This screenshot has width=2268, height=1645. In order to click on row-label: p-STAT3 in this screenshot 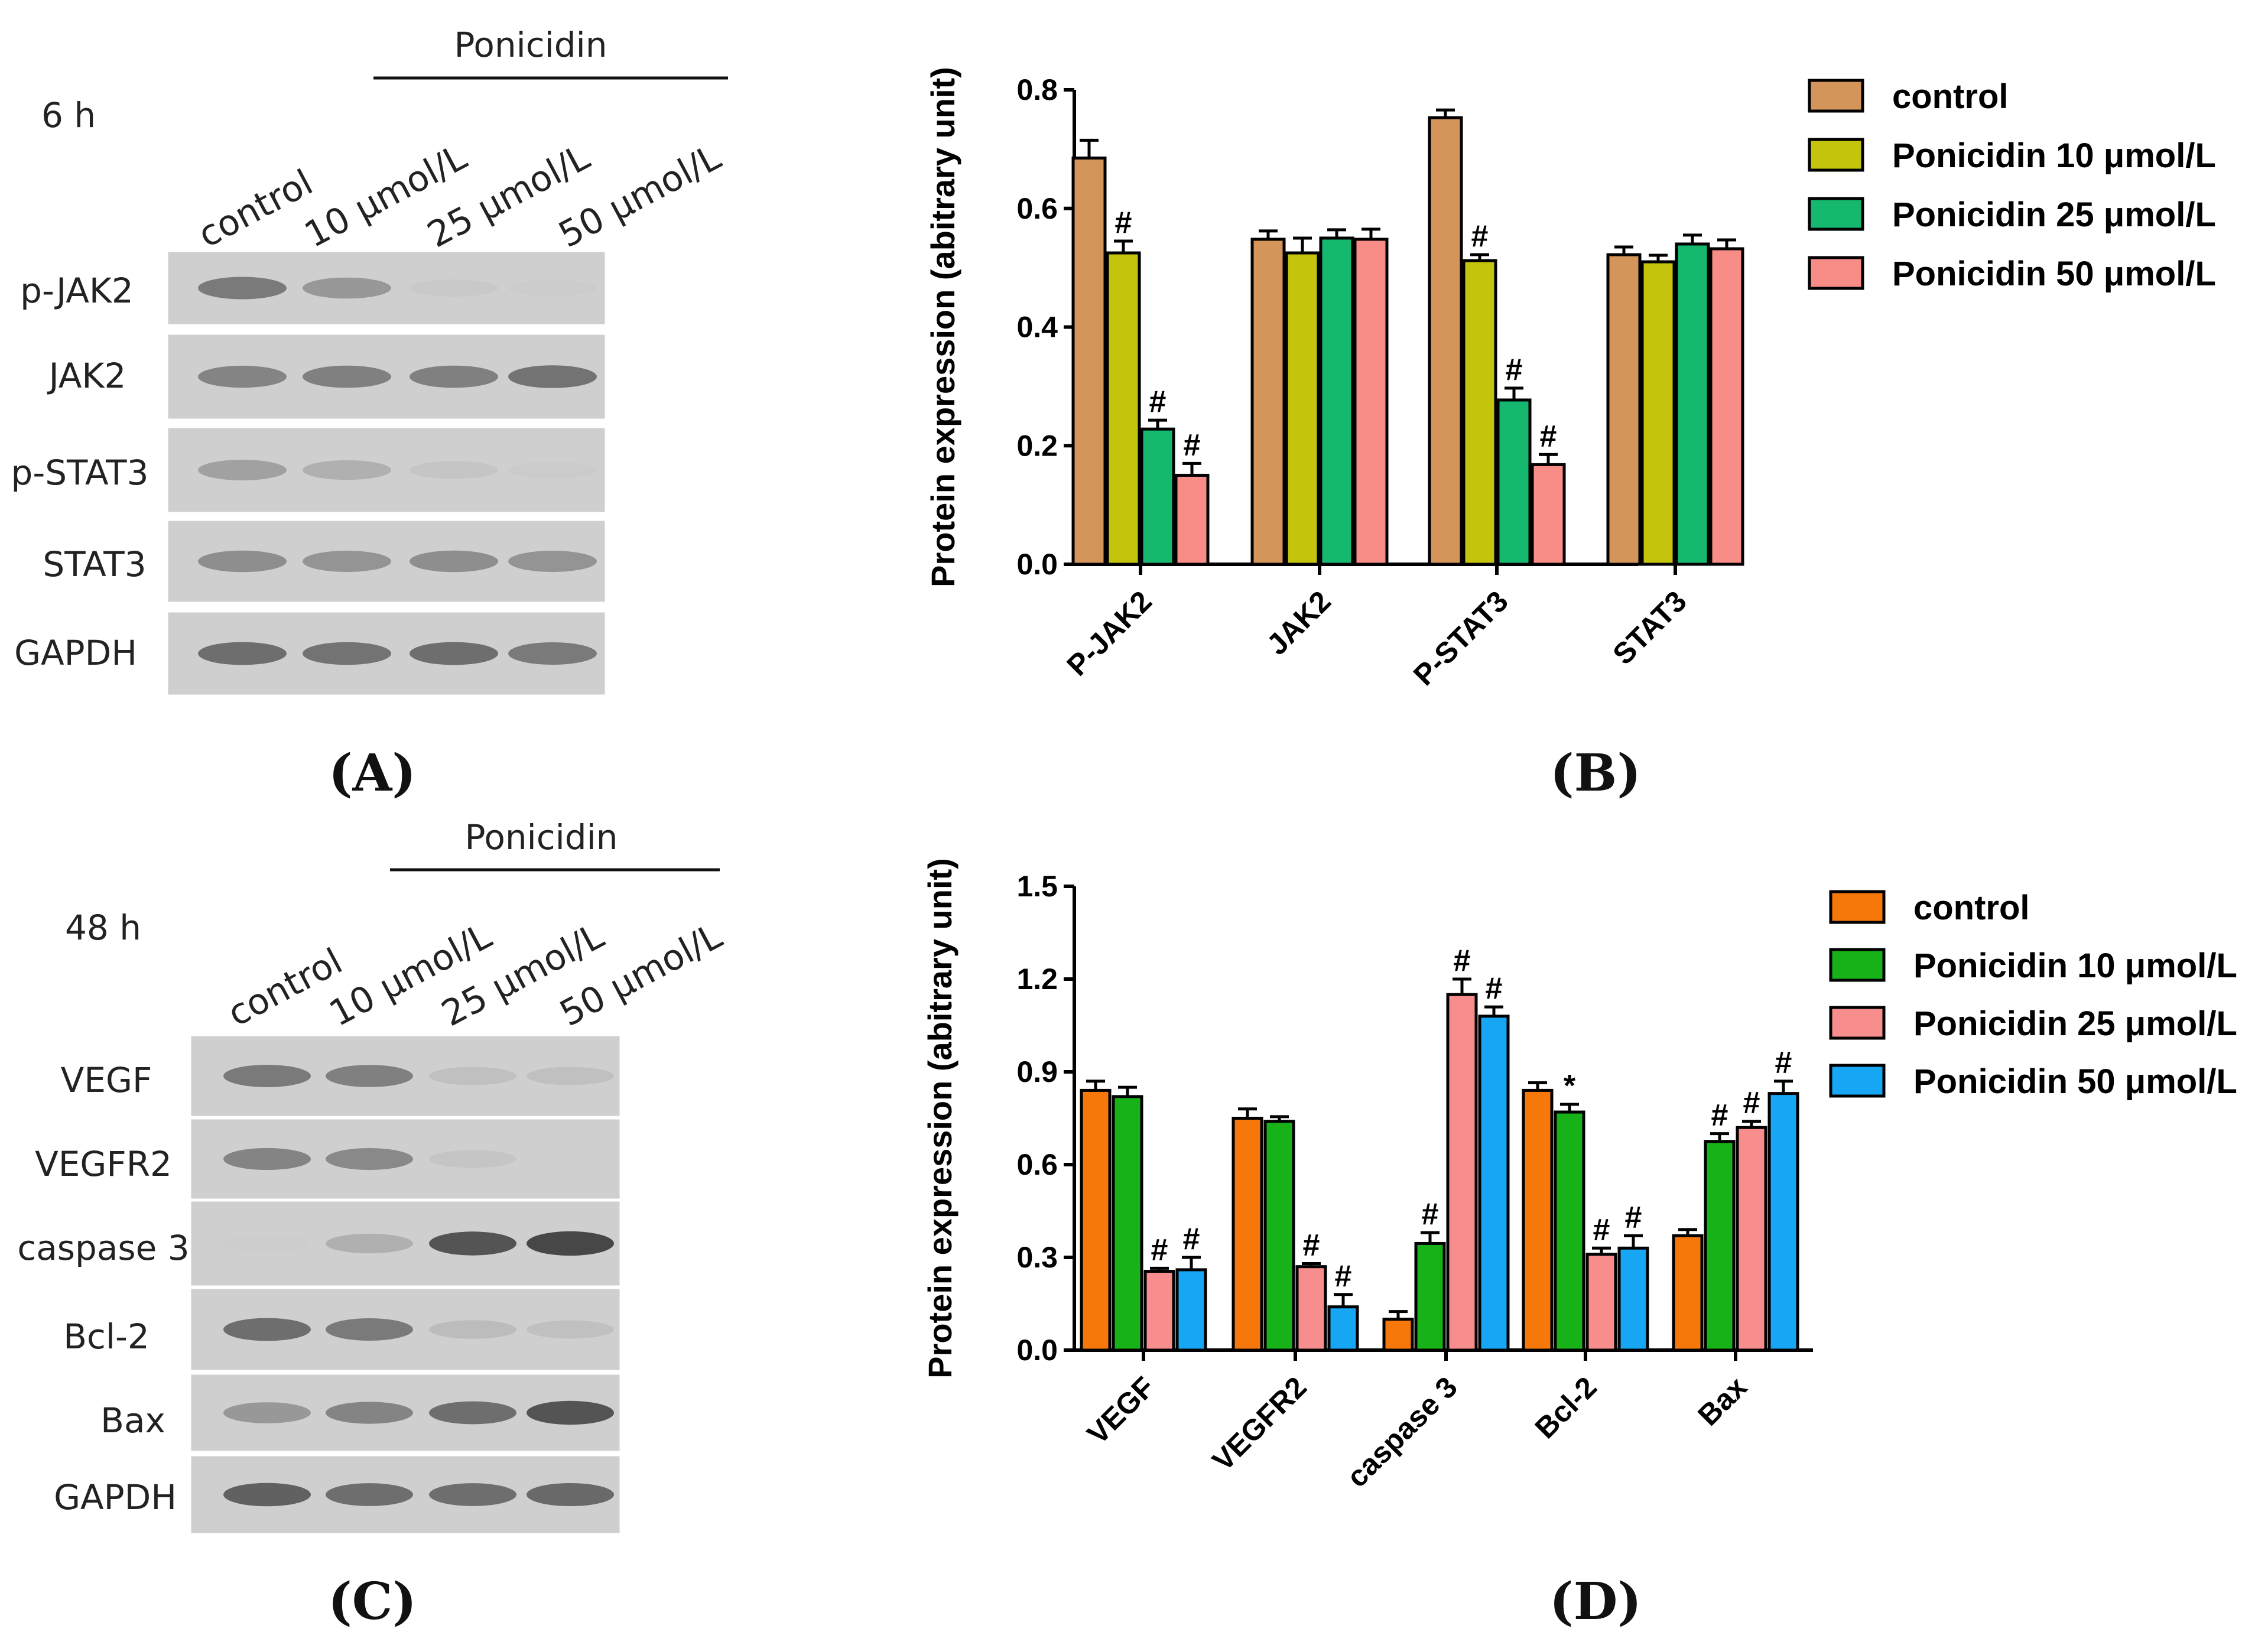, I will do `click(80, 473)`.